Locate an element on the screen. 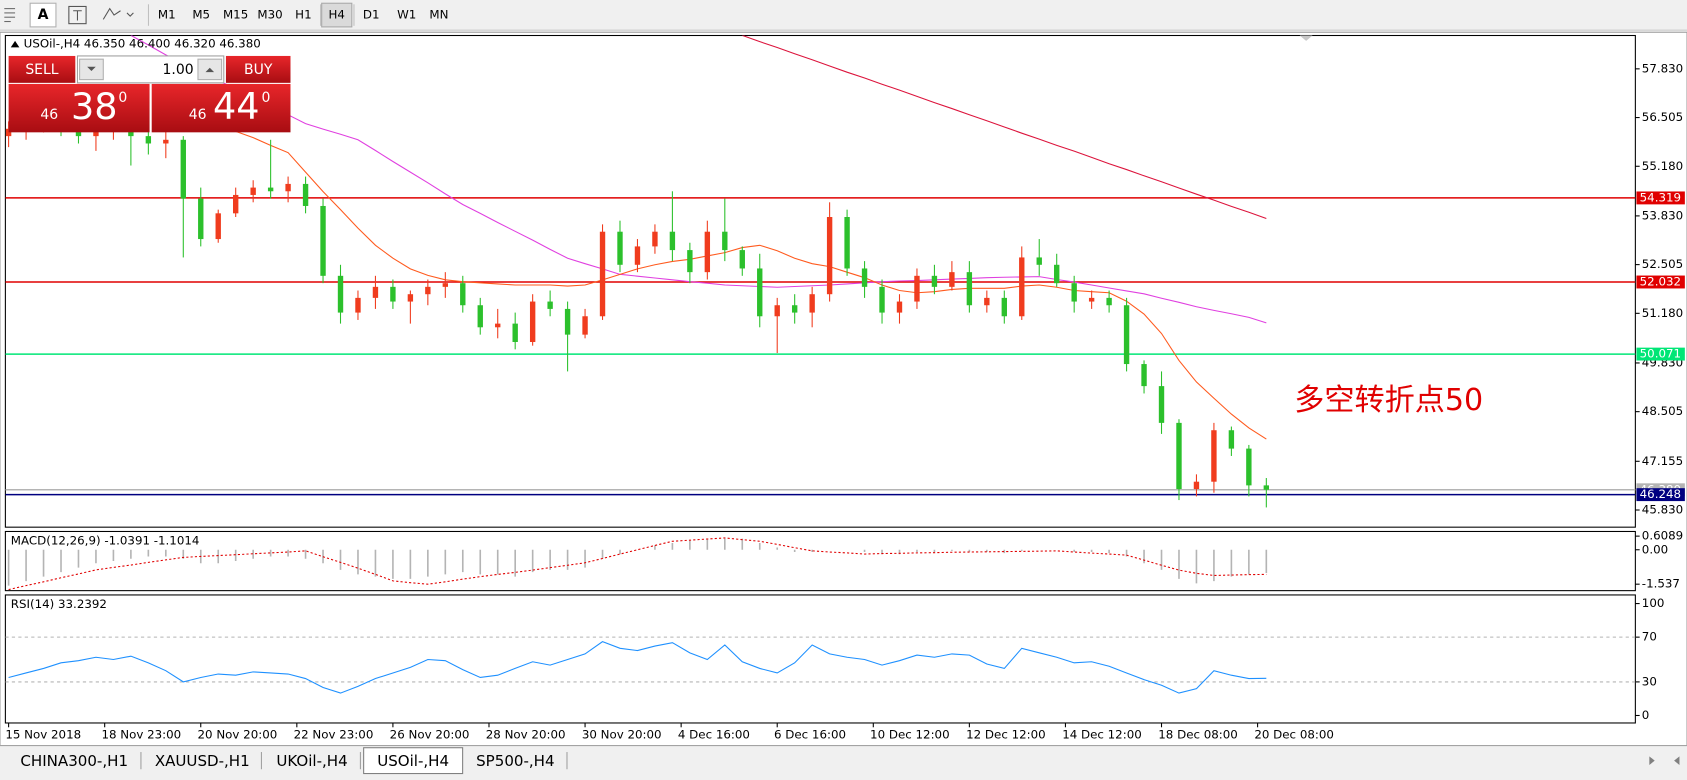 Image resolution: width=1687 pixels, height=780 pixels. timeframe-button: H1 is located at coordinates (303, 15).